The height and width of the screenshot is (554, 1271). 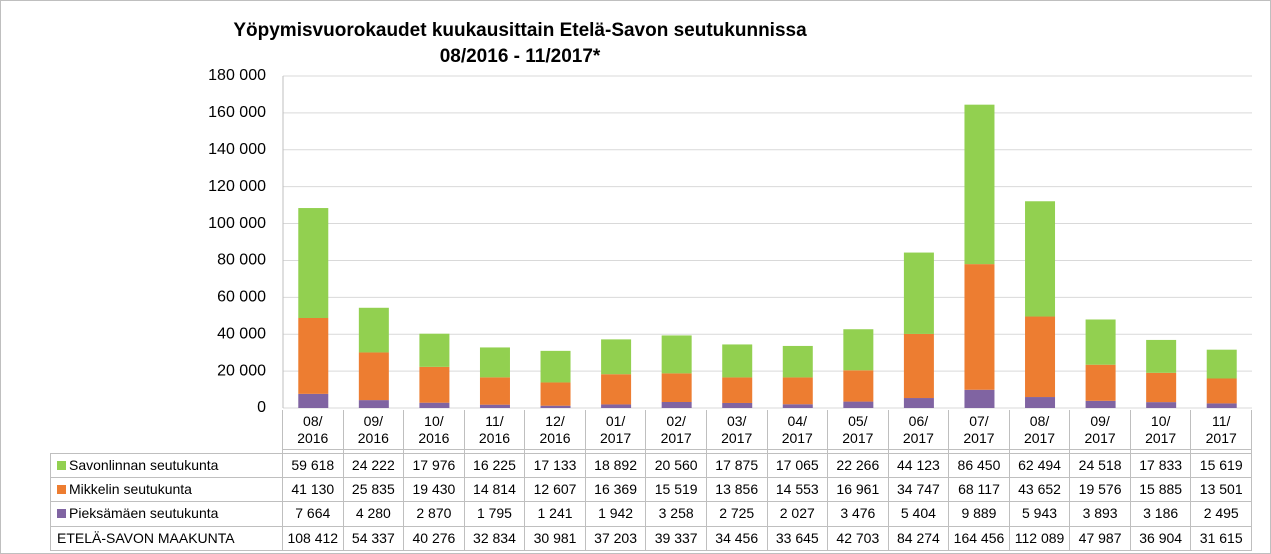 I want to click on table-value: 54 337, so click(x=374, y=538).